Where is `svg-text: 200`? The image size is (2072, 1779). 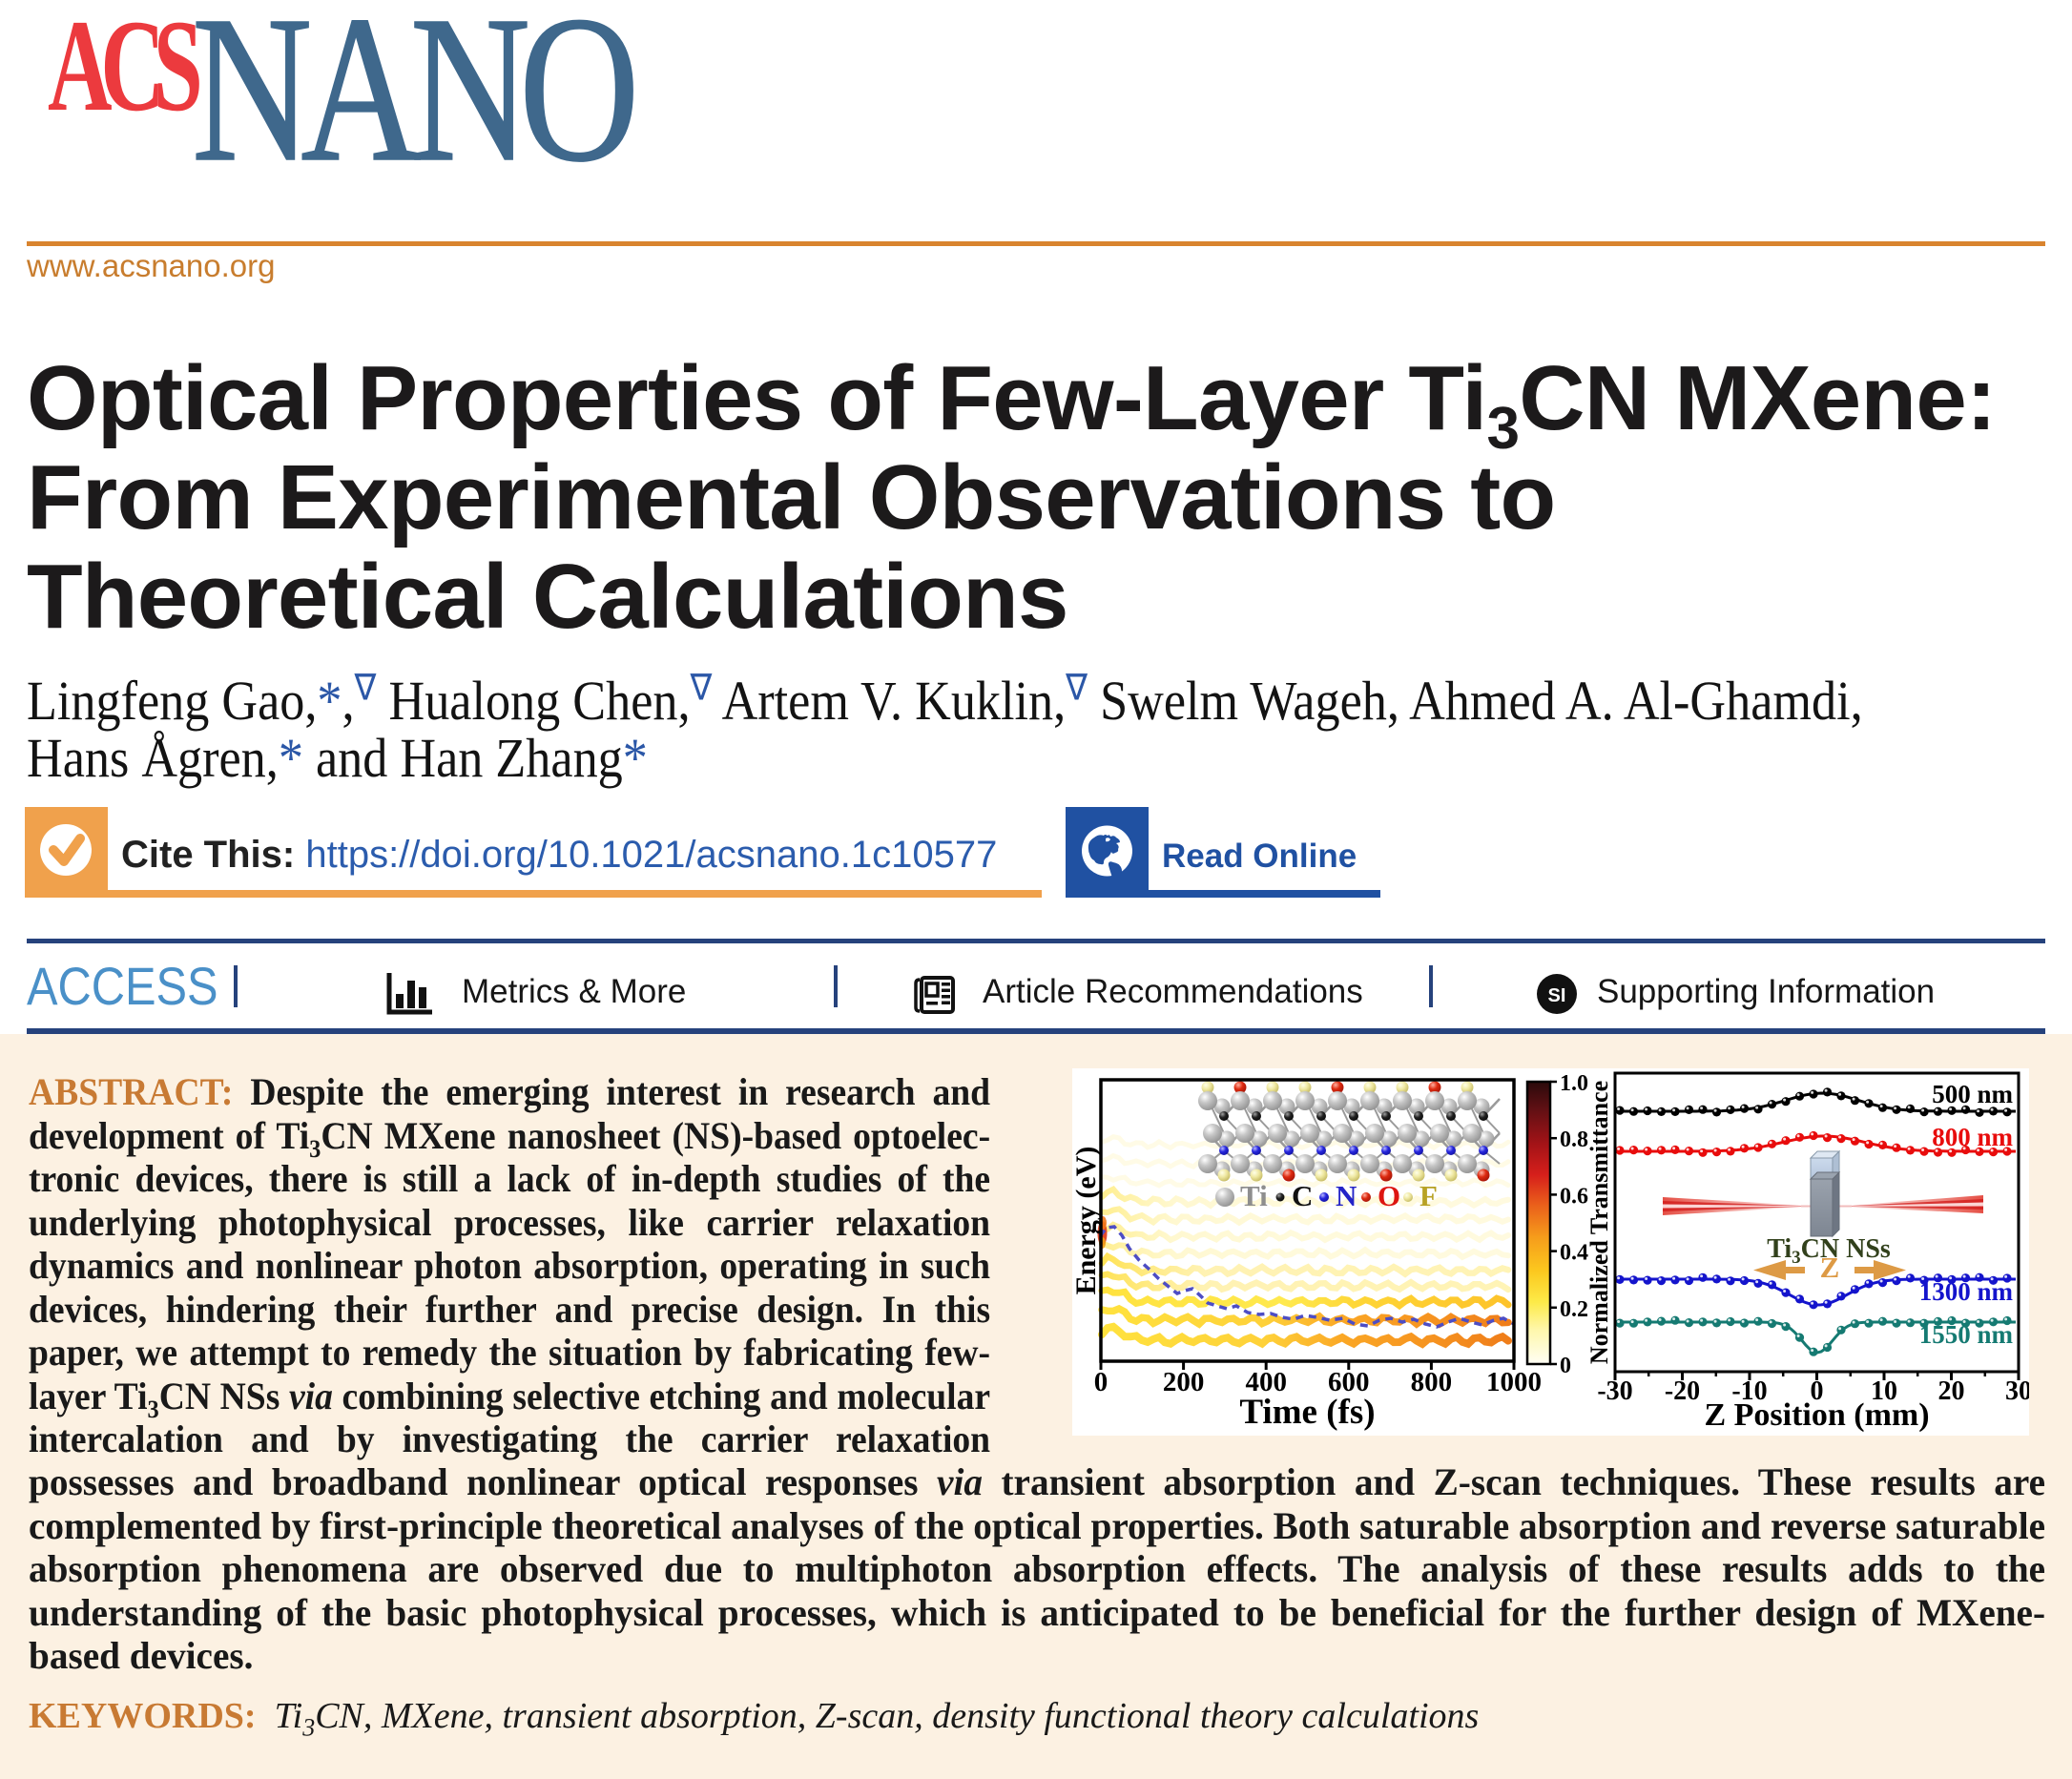 svg-text: 200 is located at coordinates (1184, 1382).